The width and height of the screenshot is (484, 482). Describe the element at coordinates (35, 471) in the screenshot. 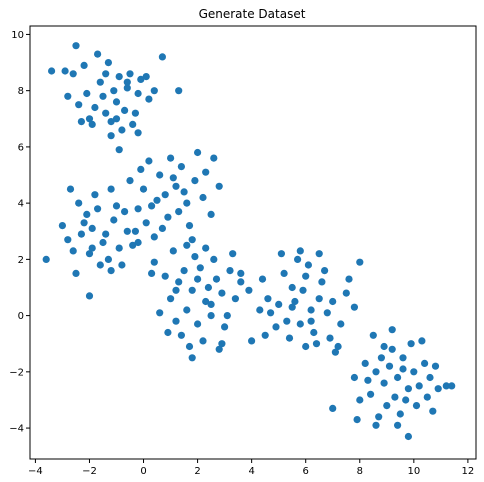

I see `x-tick-label: −4` at that location.